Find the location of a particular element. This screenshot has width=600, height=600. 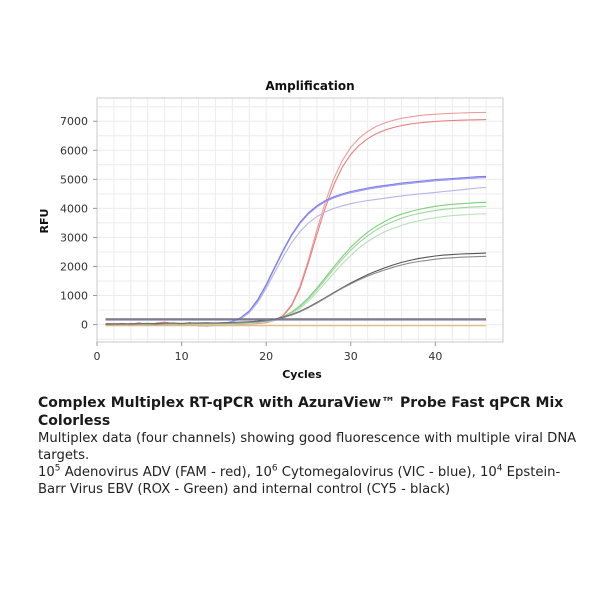

caption-sup-1: 5 is located at coordinates (57, 468).